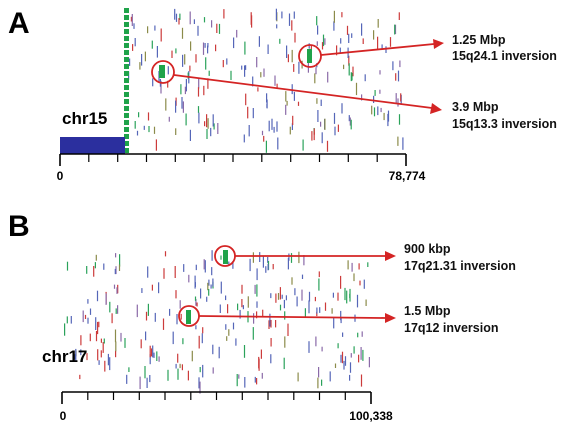  What do you see at coordinates (19, 226) in the screenshot?
I see `panel-b-letter: B` at bounding box center [19, 226].